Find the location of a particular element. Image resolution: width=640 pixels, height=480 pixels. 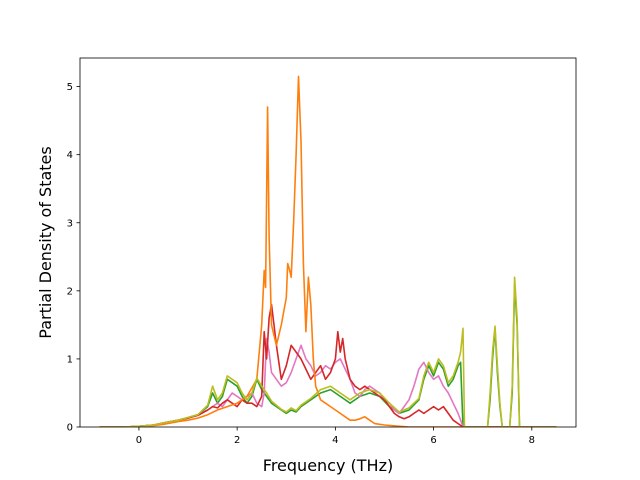

y-axis-label: Partial Density of States is located at coordinates (45, 242).